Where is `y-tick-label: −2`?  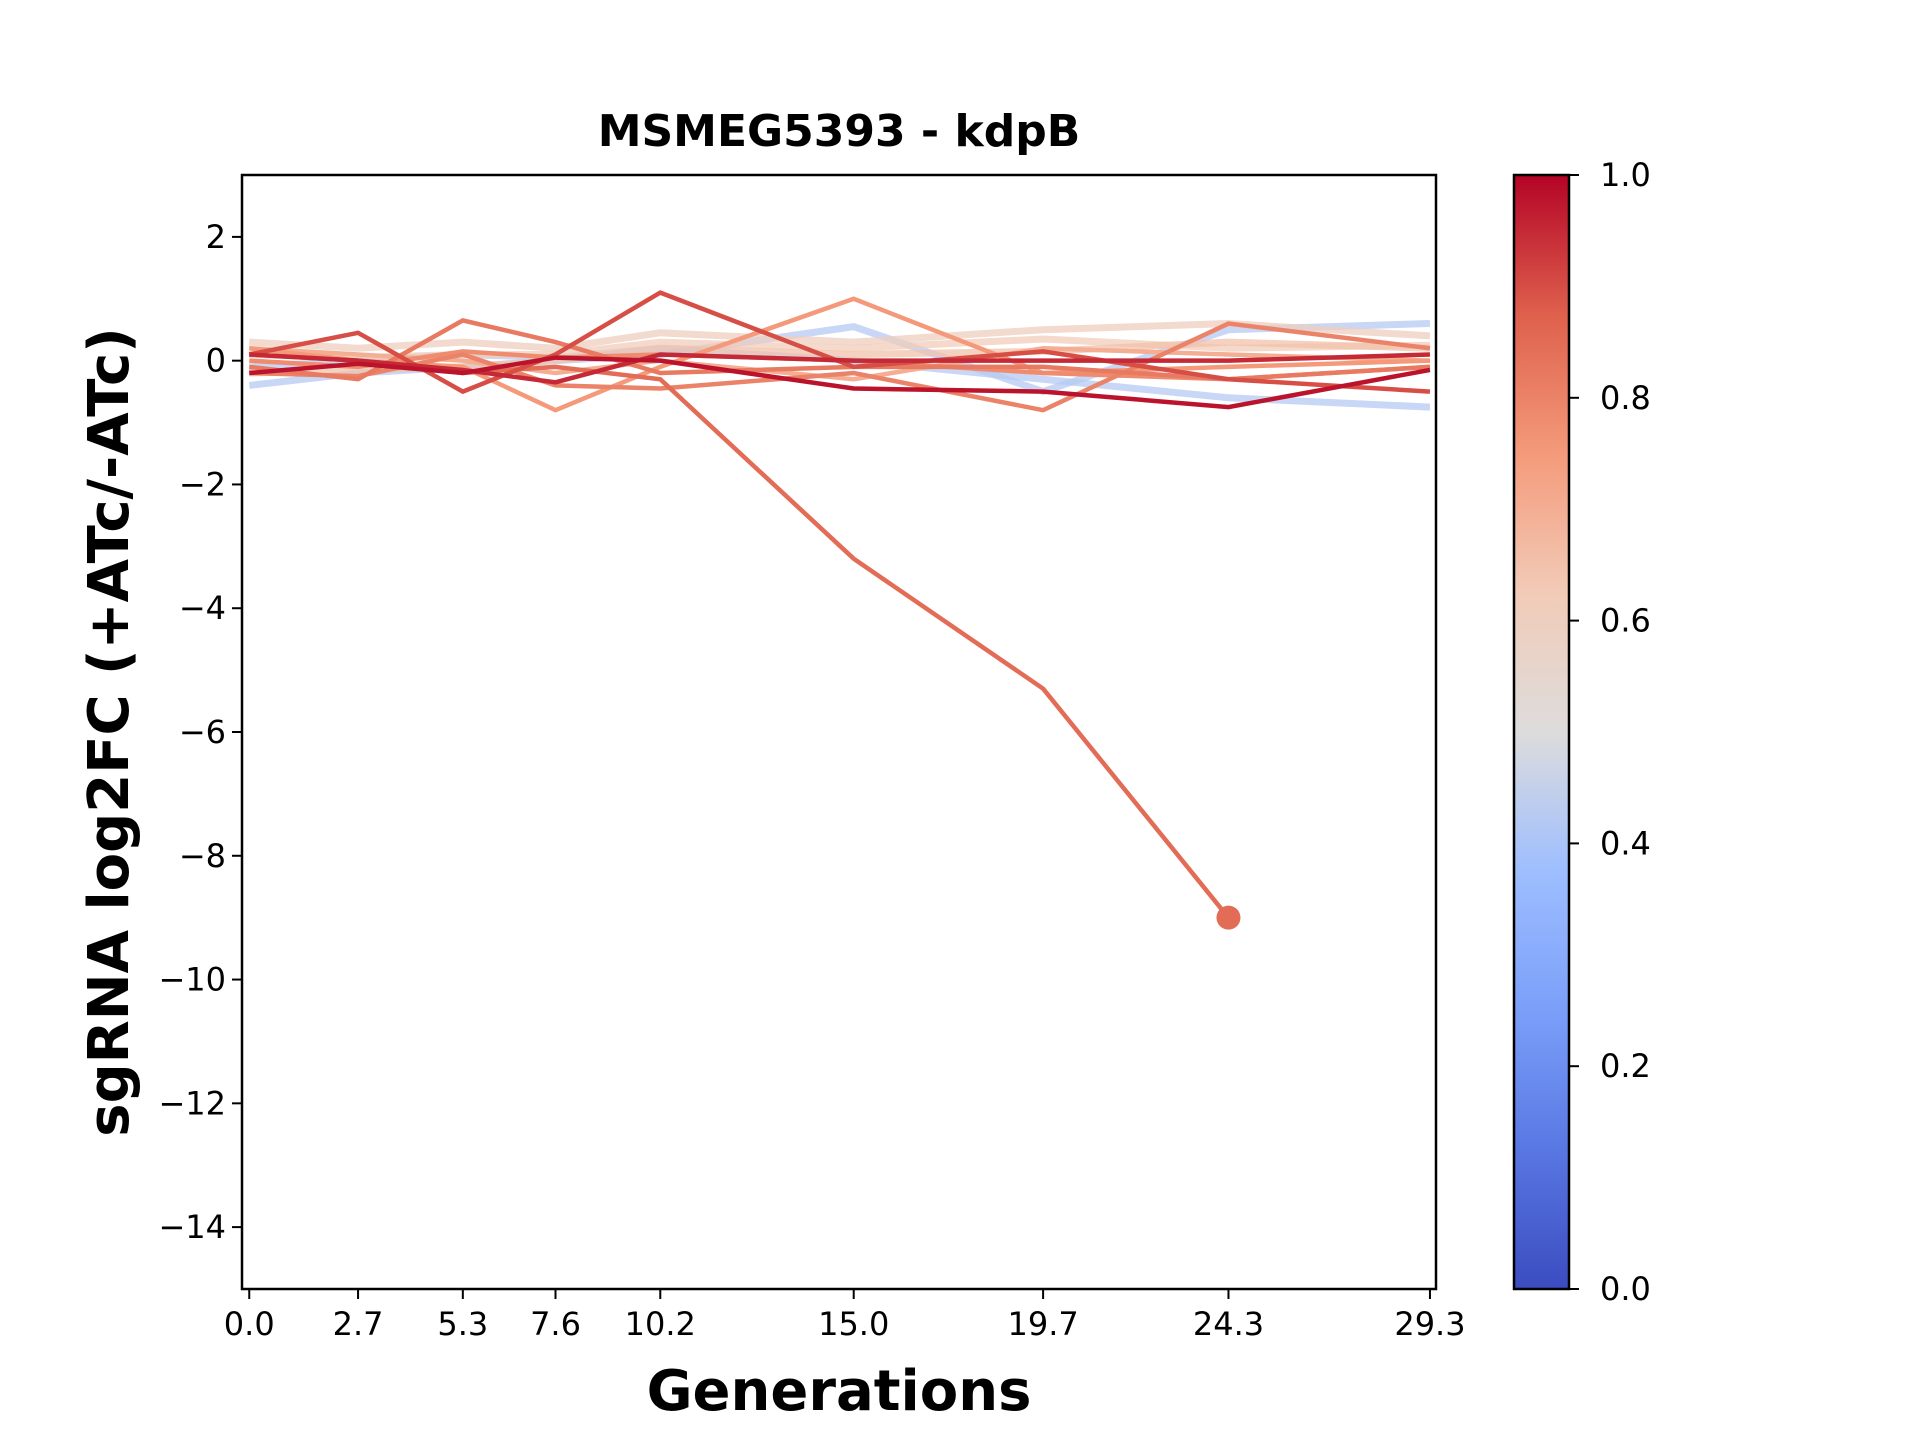
y-tick-label: −2 is located at coordinates (202, 484).